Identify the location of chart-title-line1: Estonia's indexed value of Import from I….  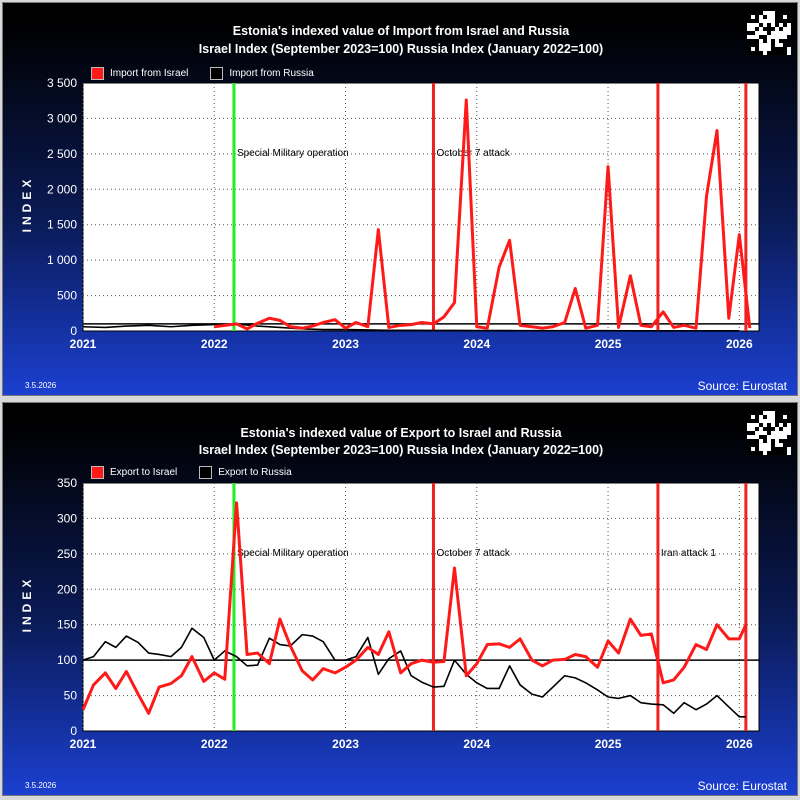
(401, 31).